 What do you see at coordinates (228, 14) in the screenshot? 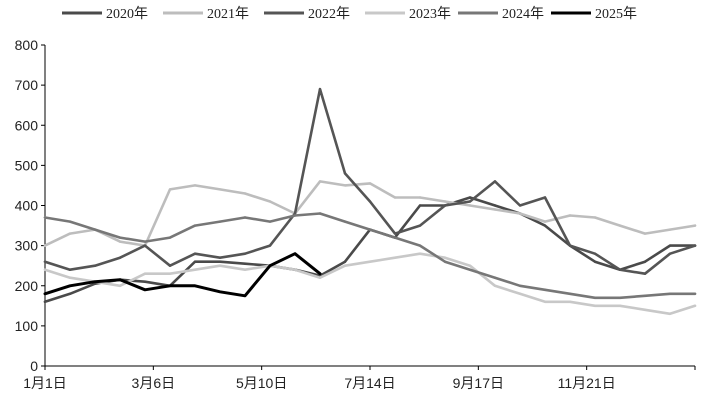
I see `legend-label: 2021年` at bounding box center [228, 14].